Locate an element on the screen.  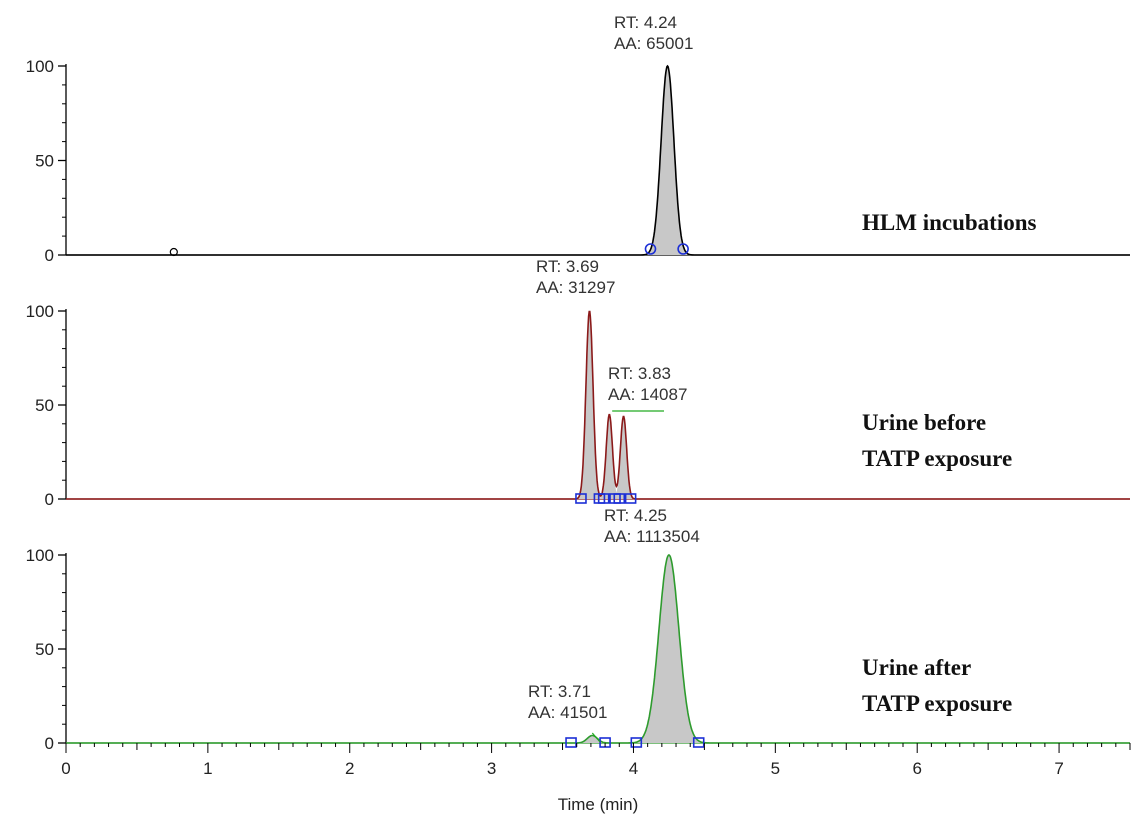
peak-aa-label: AA: 1113504 is located at coordinates (652, 536).